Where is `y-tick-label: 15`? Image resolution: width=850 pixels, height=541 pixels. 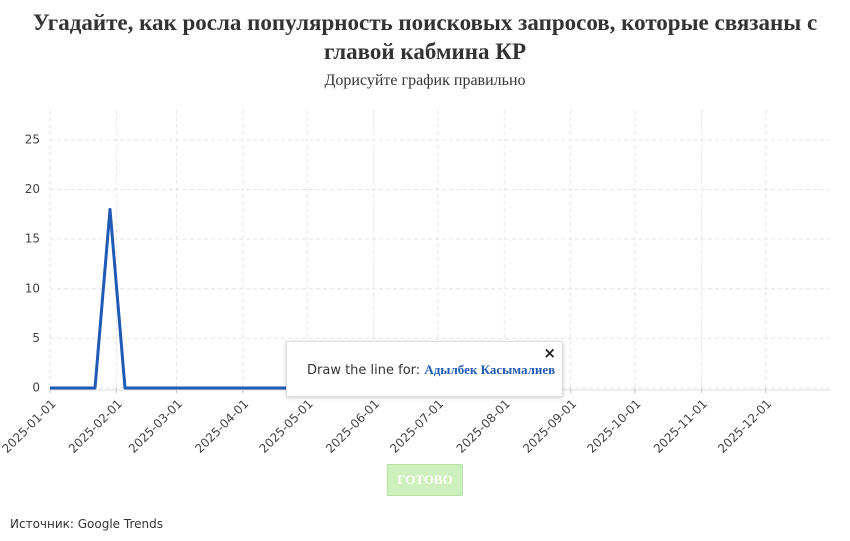
y-tick-label: 15 is located at coordinates (32, 239).